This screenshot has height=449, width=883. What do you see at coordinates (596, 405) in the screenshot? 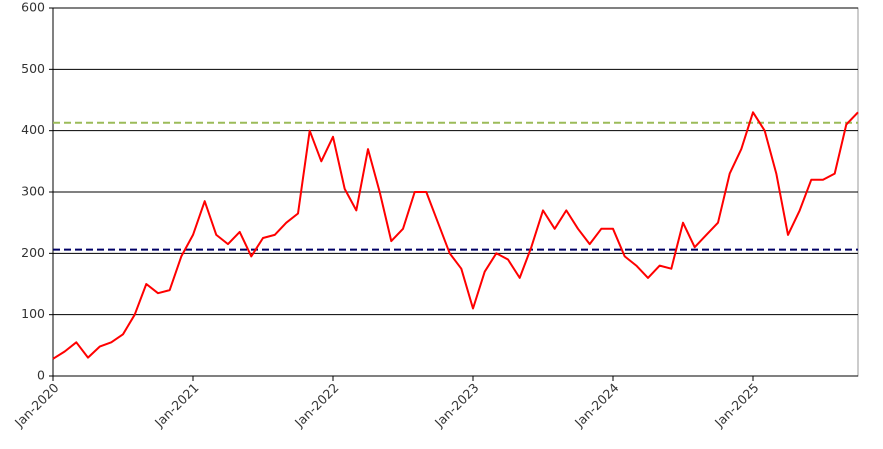
I see `x-tick-label: Jan-2024` at bounding box center [596, 405].